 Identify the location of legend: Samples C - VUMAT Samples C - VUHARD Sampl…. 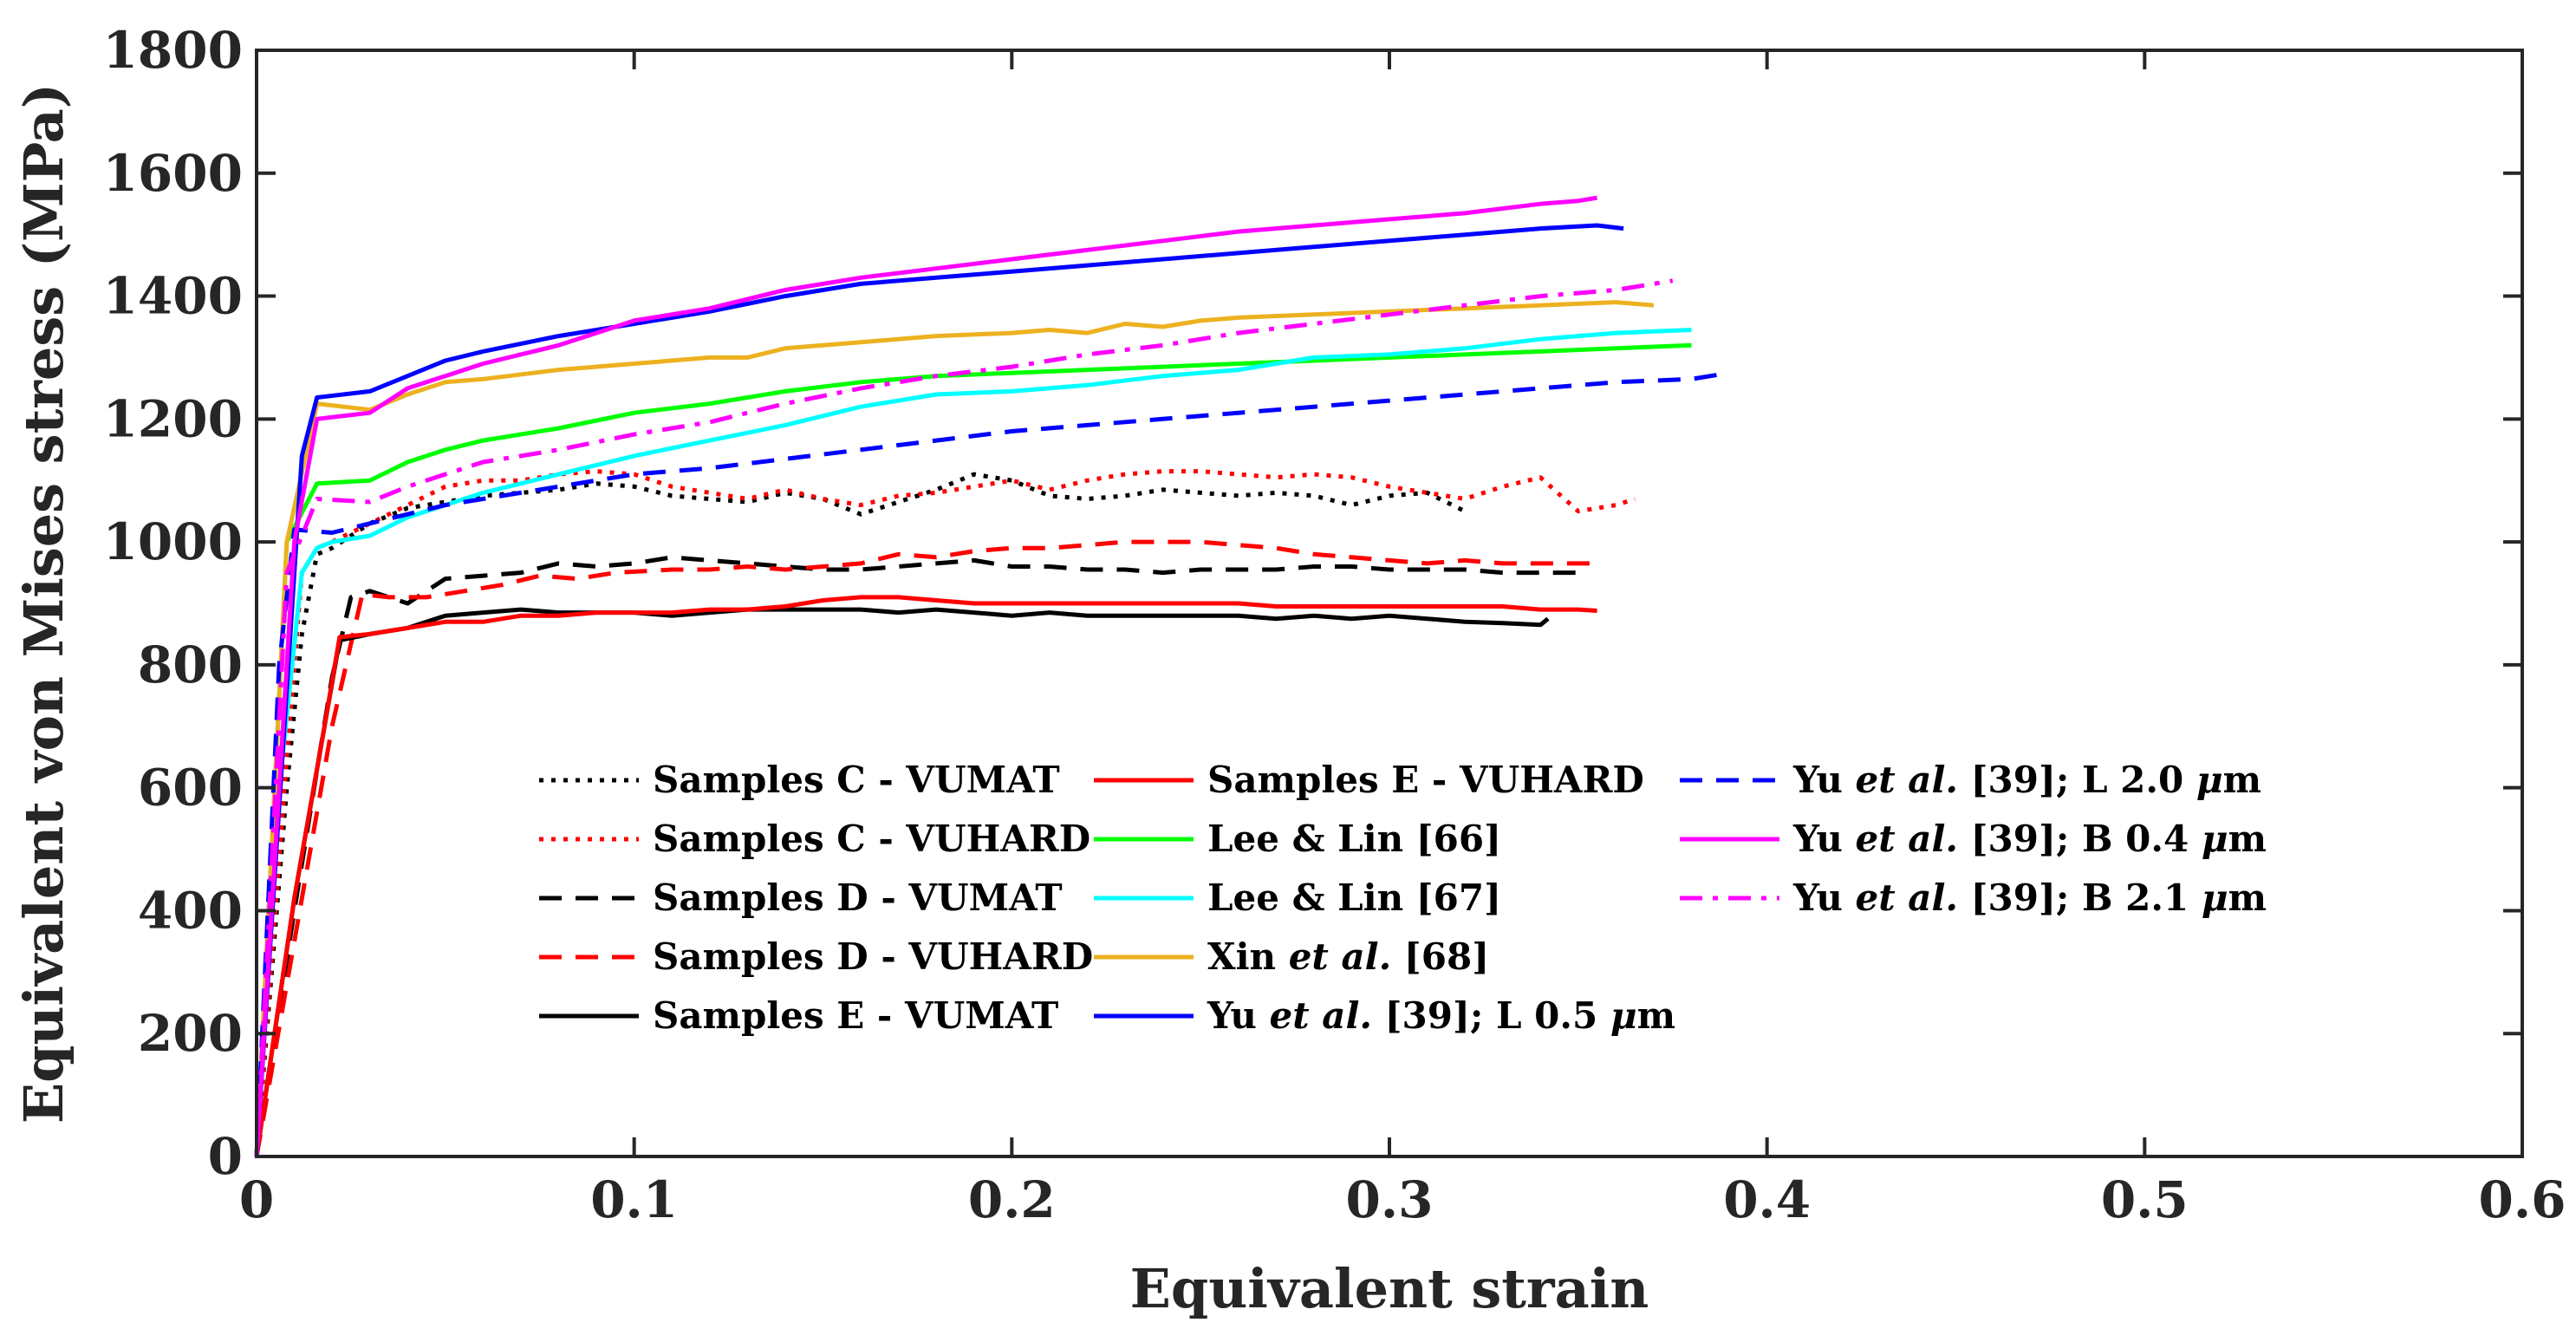
(1403, 898).